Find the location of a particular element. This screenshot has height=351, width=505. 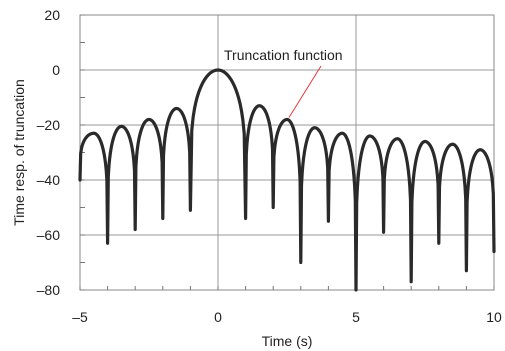

y-tick-label: 0 is located at coordinates (56, 70).